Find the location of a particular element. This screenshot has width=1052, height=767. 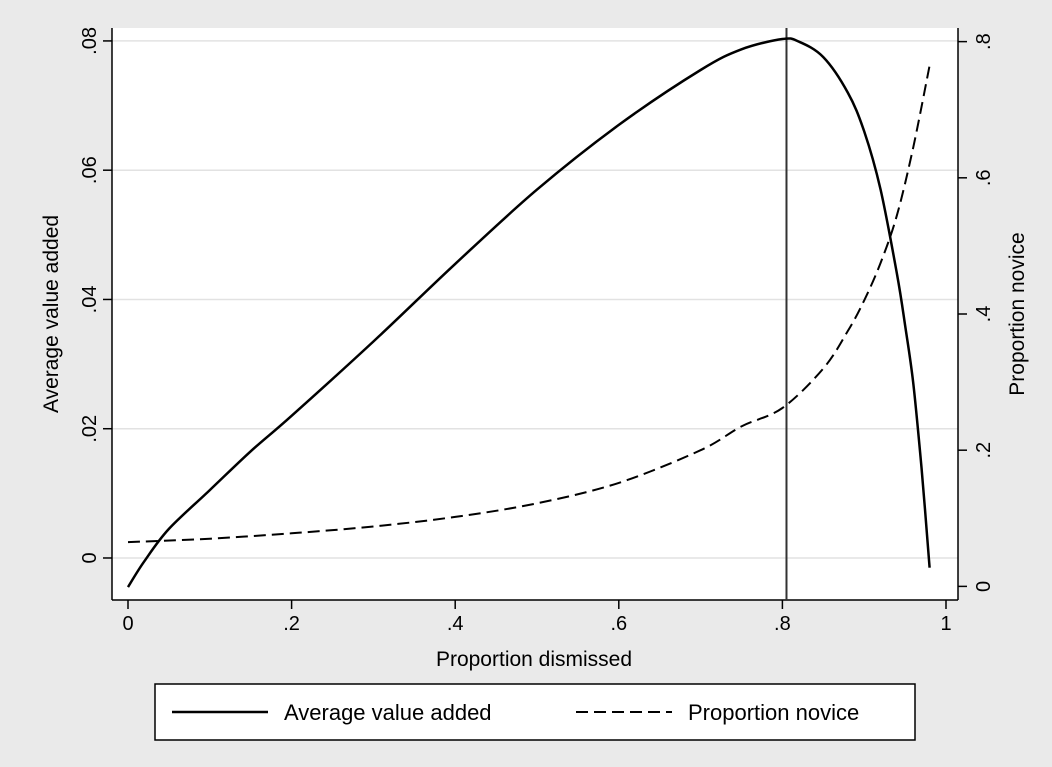

x-tick-label-4: .8 is located at coordinates (782, 624).